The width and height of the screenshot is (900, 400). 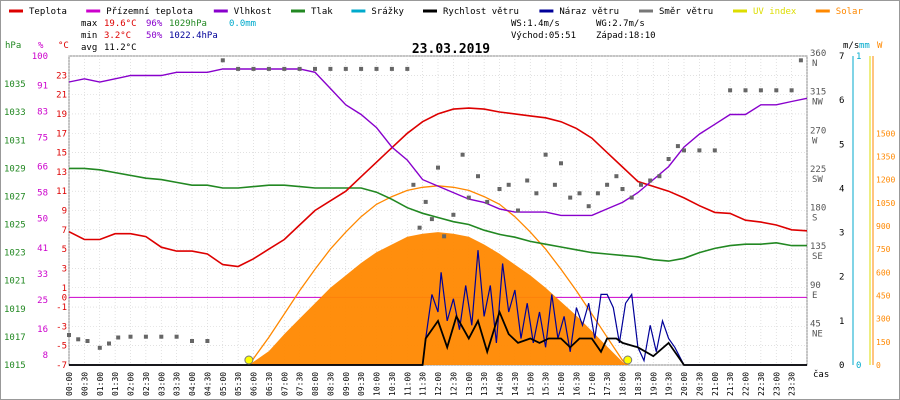 I want to click on wind-speed-tick: 7, so click(x=841, y=57).